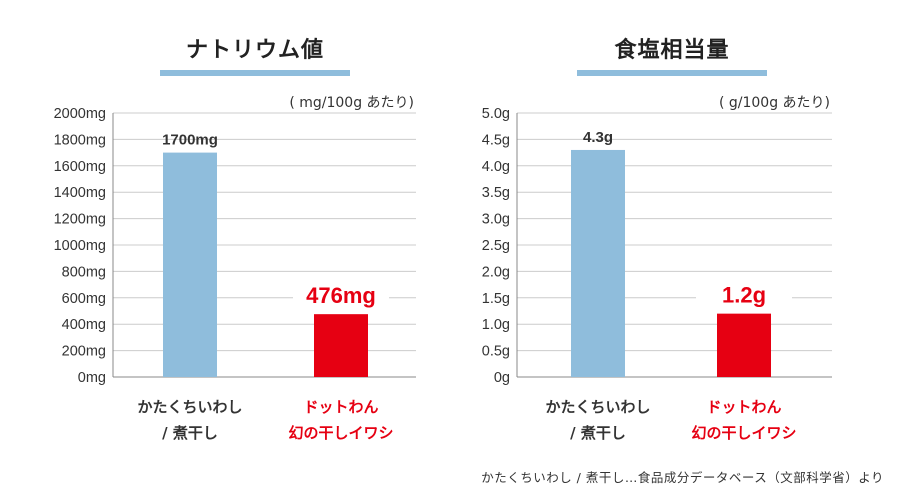 Image resolution: width=900 pixels, height=497 pixels. I want to click on y-tick-label: 0g, so click(502, 378).